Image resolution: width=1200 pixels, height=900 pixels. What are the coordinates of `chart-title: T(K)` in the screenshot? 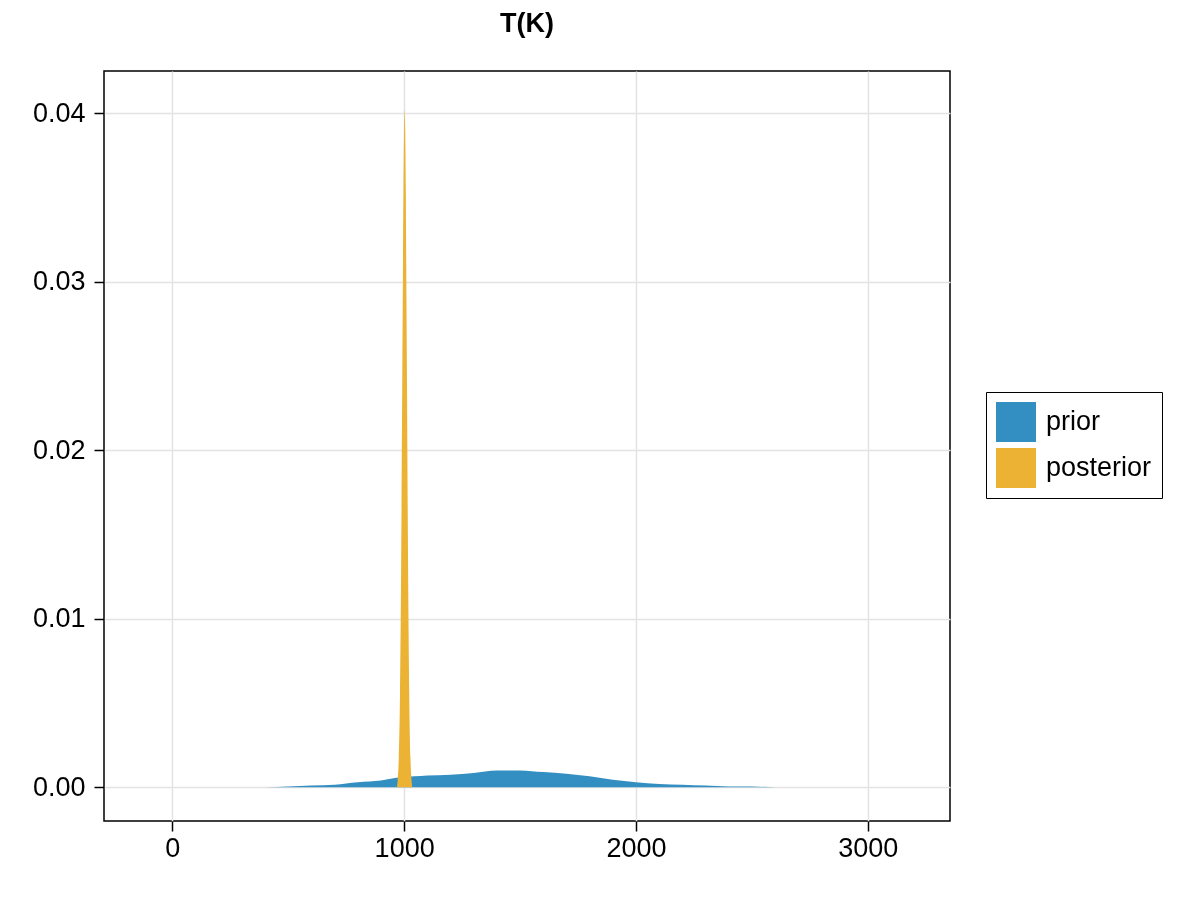 It's located at (527, 23).